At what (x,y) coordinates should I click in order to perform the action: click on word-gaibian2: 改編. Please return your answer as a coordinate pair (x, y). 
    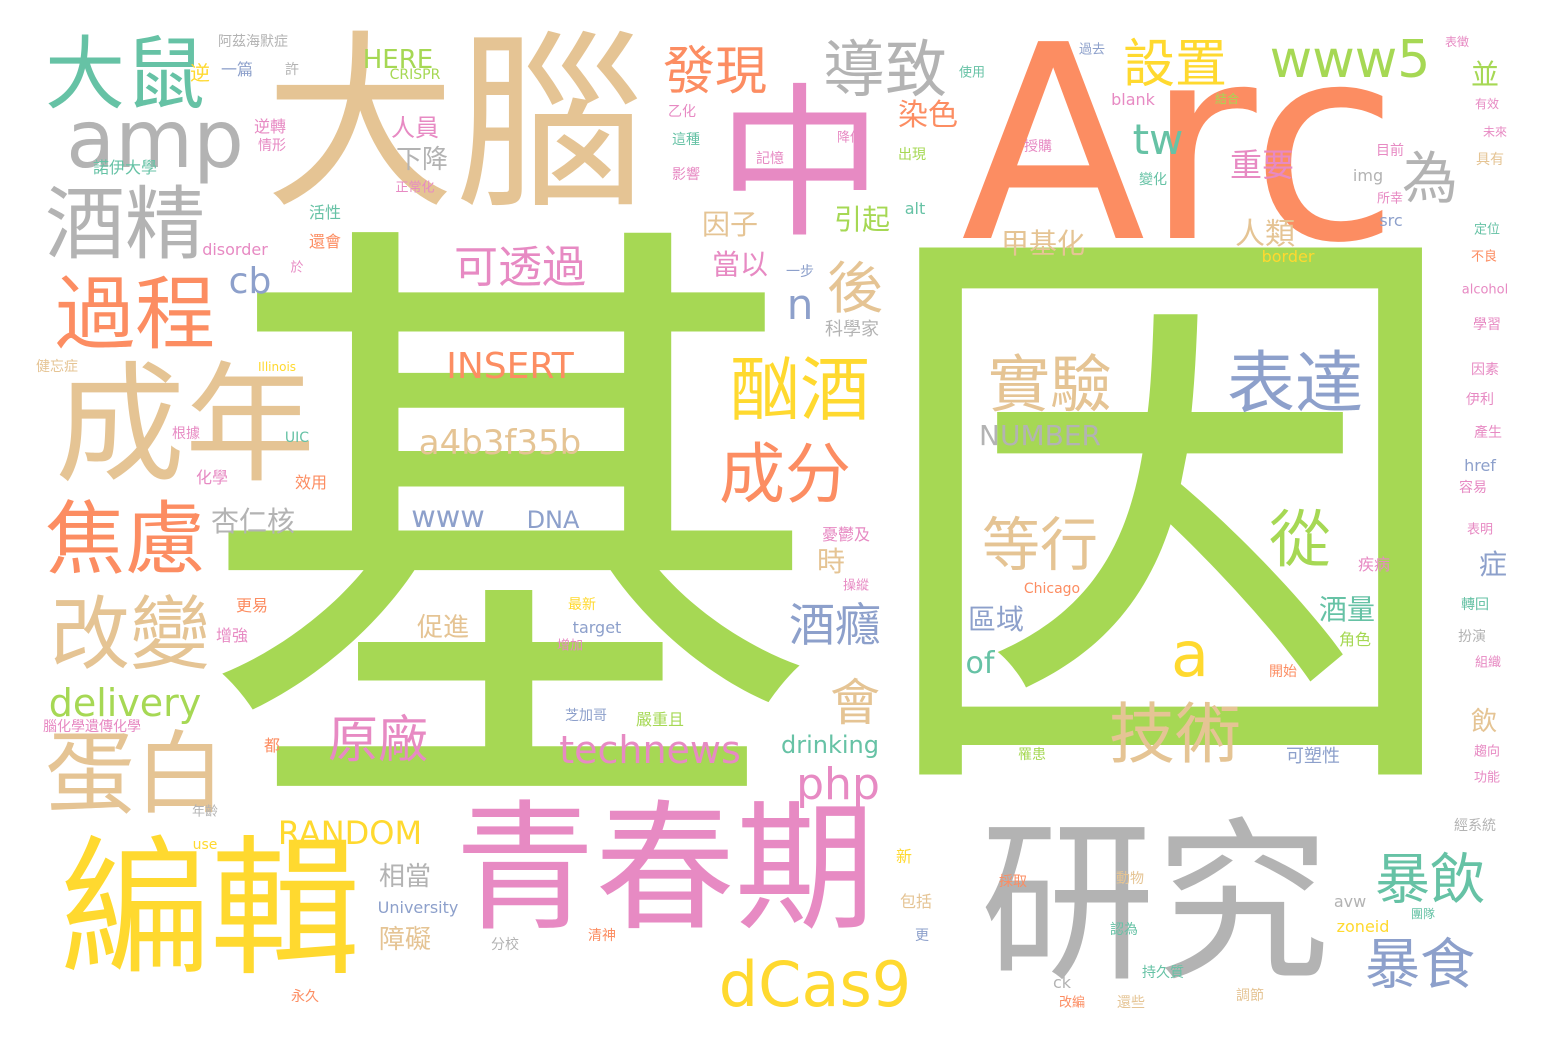
    Looking at the image, I should click on (1072, 1003).